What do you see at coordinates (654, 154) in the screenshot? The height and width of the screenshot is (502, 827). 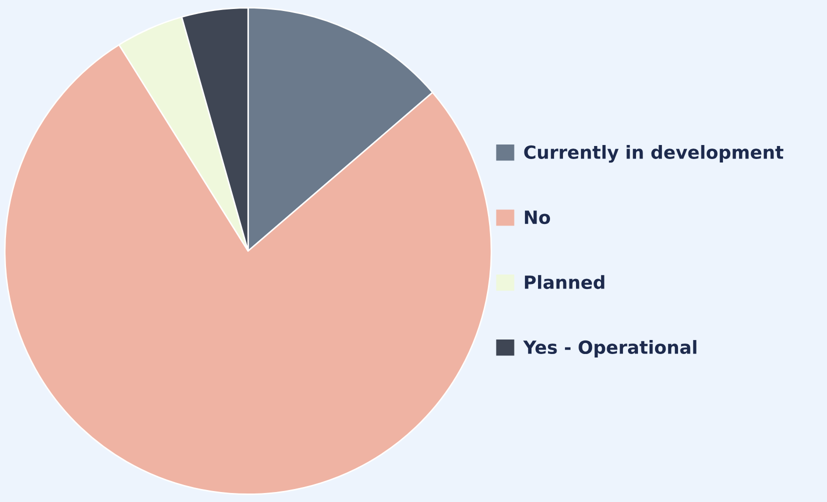 I see `legend-label: Currently in development` at bounding box center [654, 154].